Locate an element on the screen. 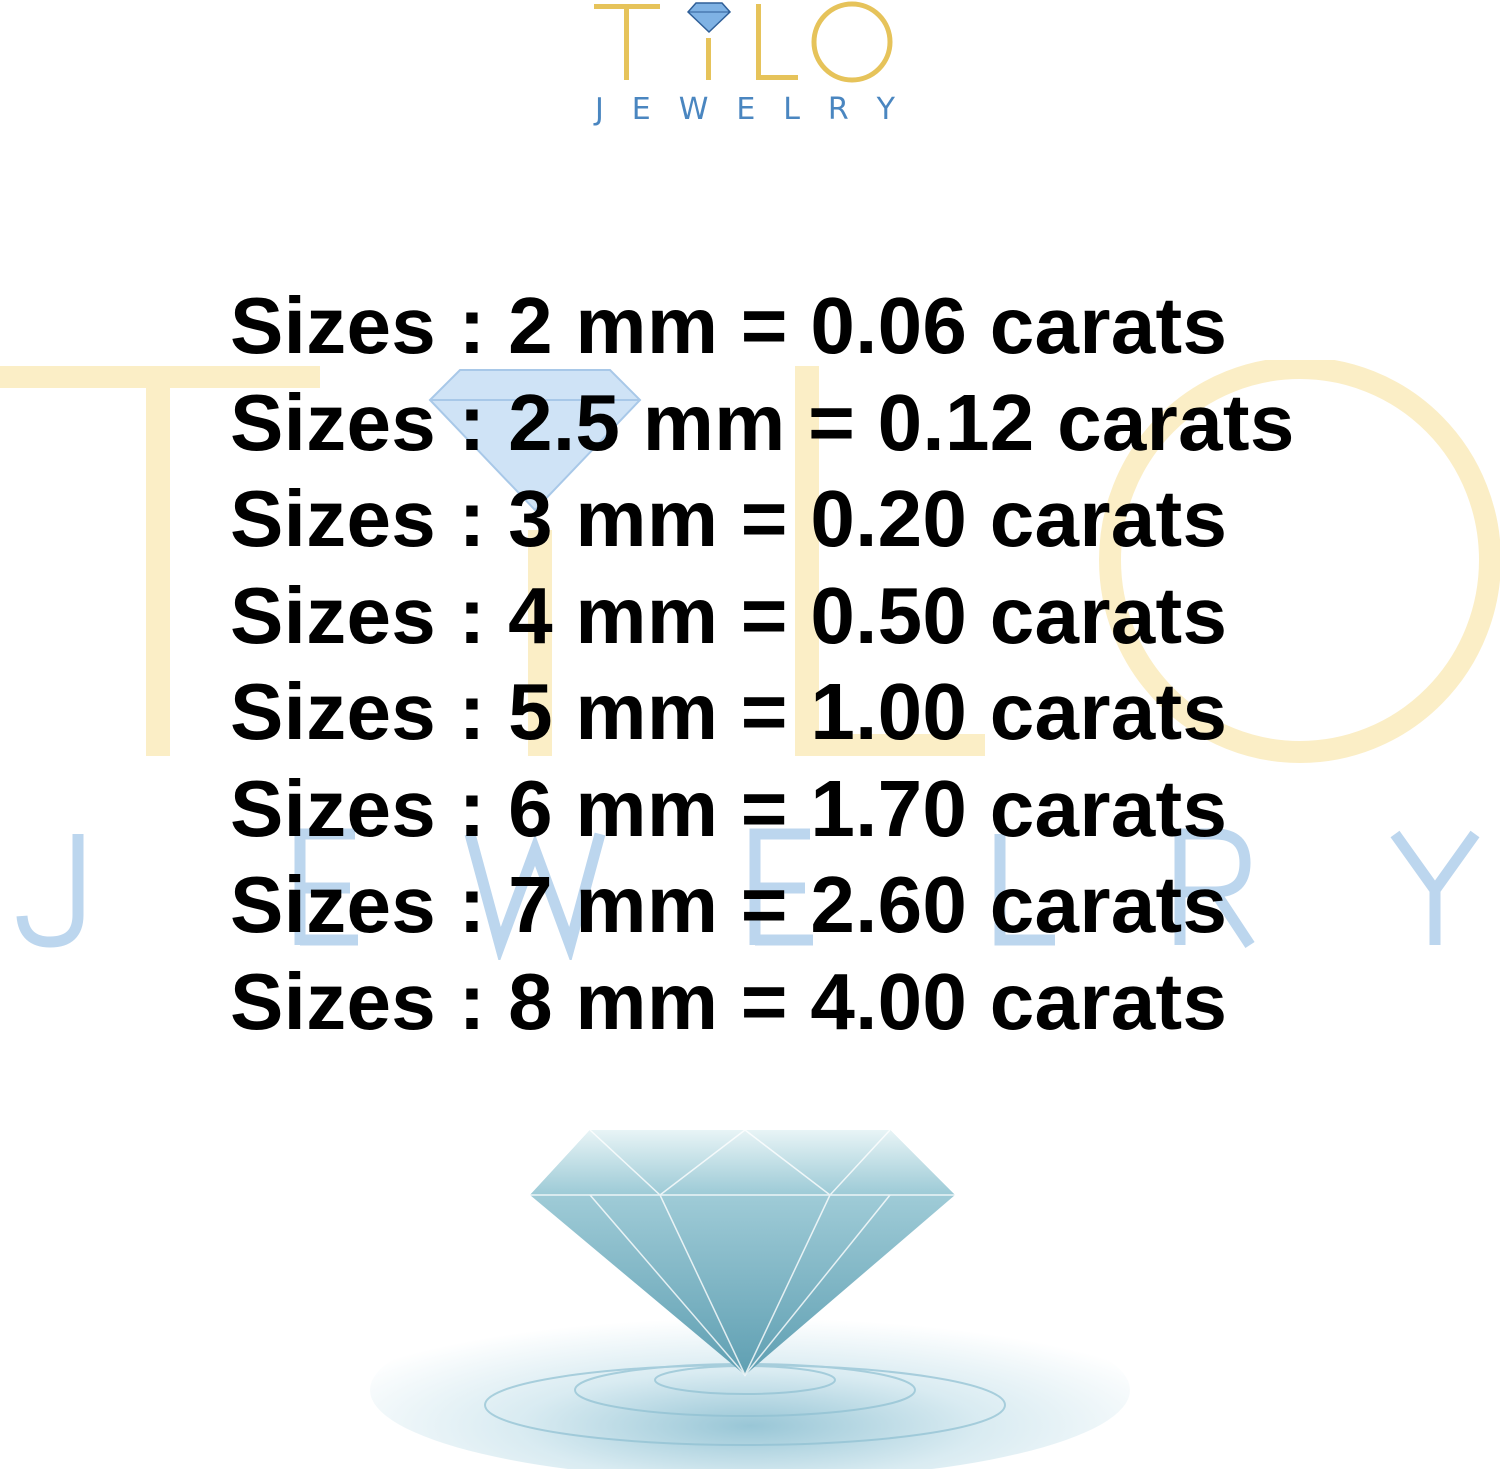 This screenshot has width=1500, height=1469. subtitle-letter: W is located at coordinates (693, 109).